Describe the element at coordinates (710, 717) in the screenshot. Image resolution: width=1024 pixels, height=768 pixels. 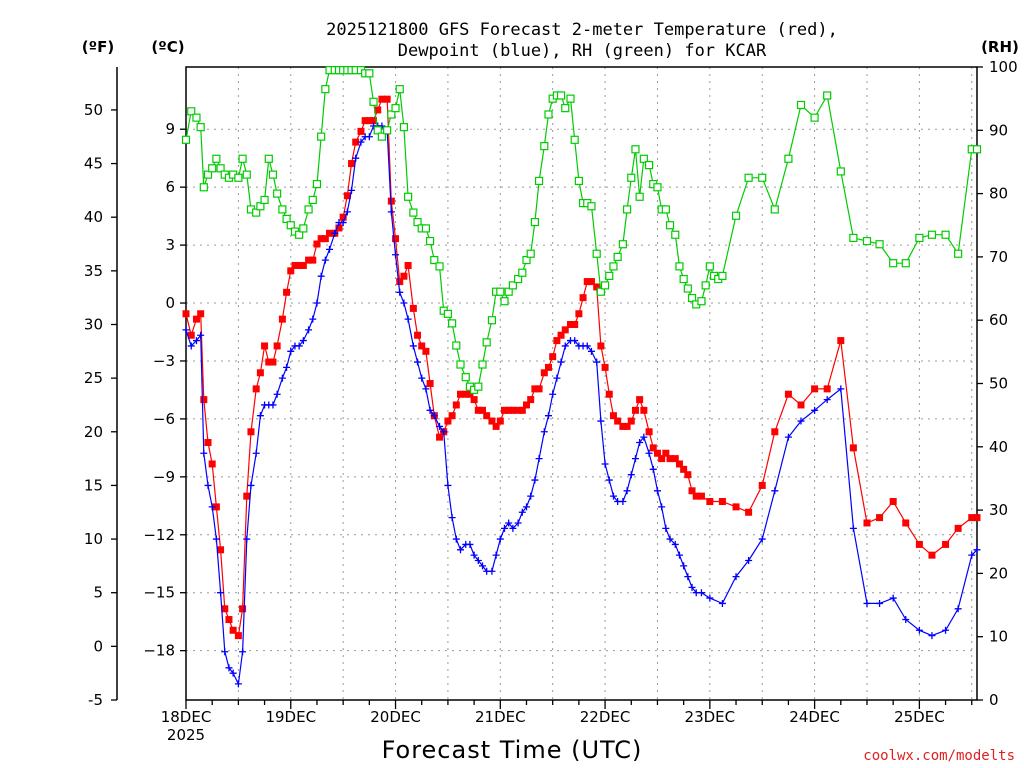
I see `x-tick-label: 23DEC` at that location.